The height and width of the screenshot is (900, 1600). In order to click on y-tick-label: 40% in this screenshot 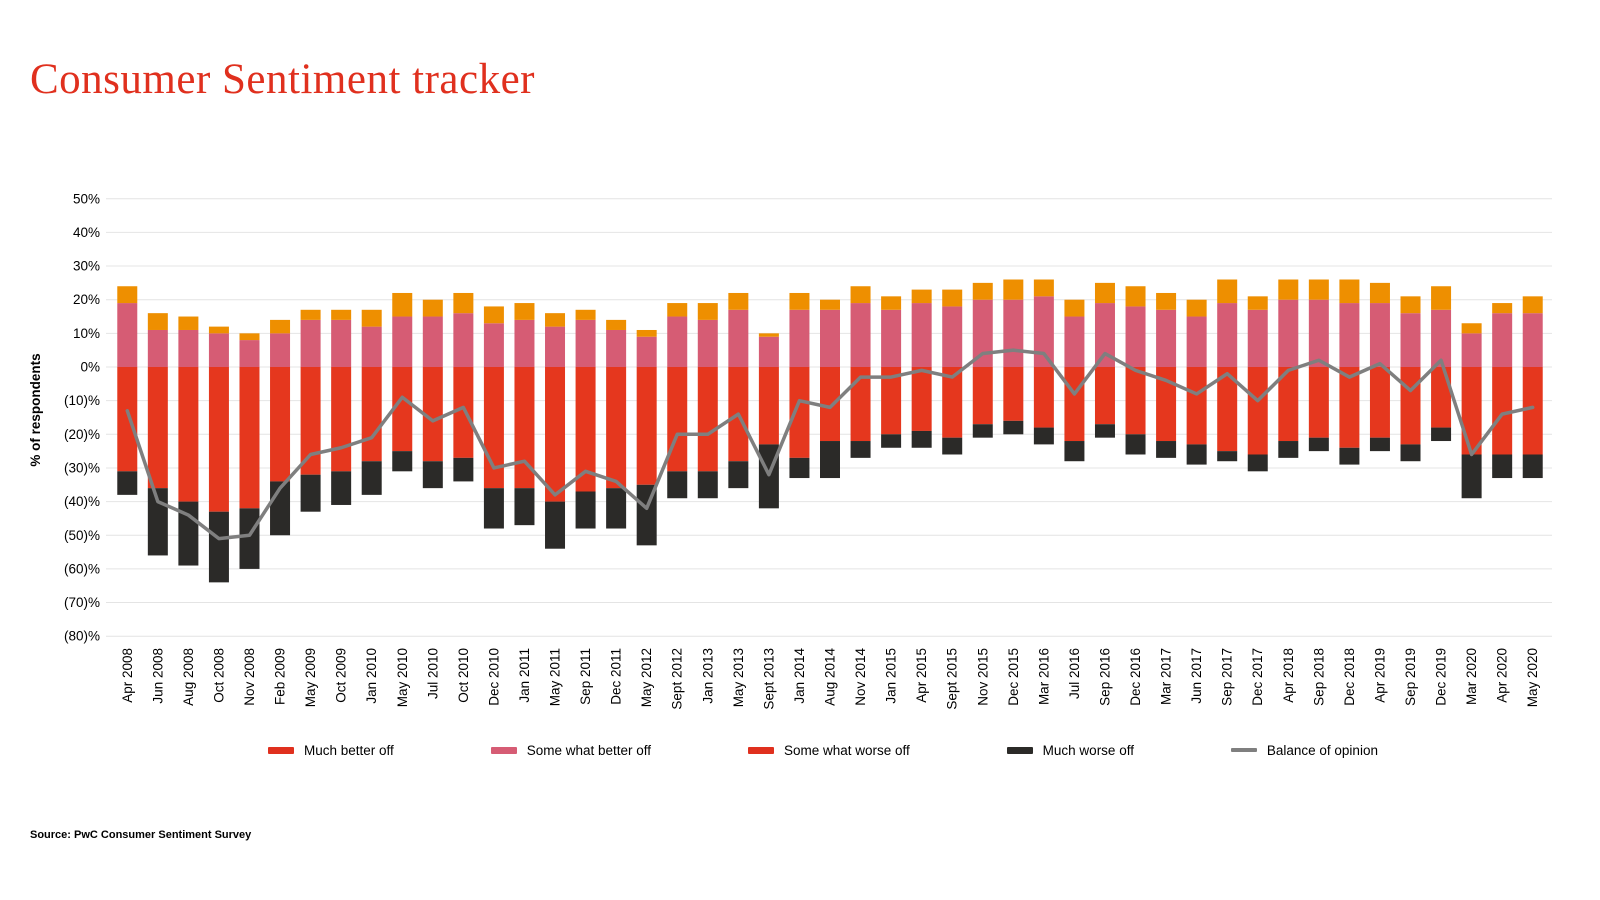, I will do `click(86, 232)`.